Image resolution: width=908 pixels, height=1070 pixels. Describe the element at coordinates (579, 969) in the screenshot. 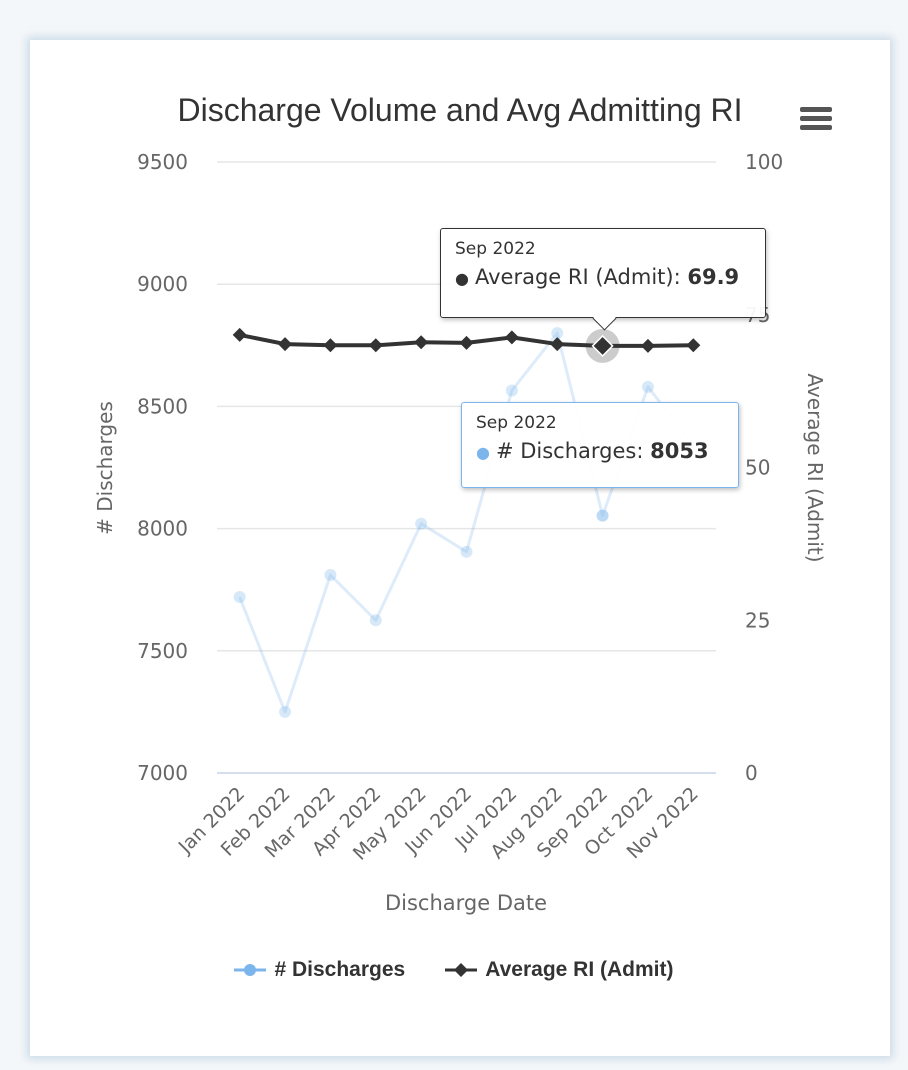

I see `legend-label: Average RI (Admit)` at that location.